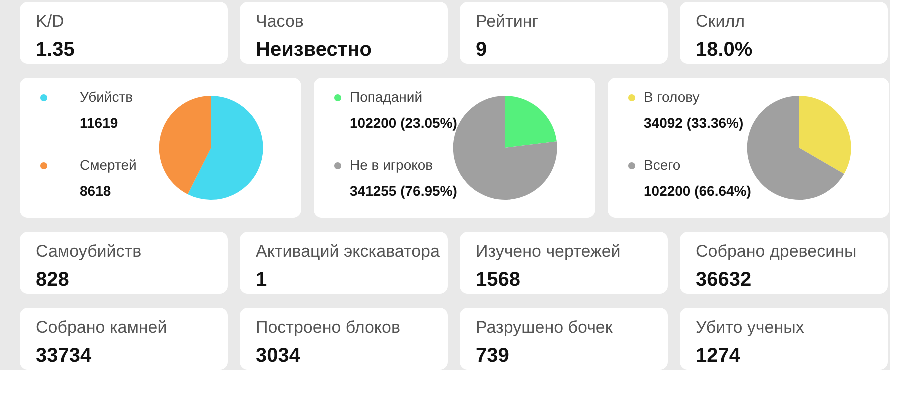  I want to click on text: 9, so click(482, 50).